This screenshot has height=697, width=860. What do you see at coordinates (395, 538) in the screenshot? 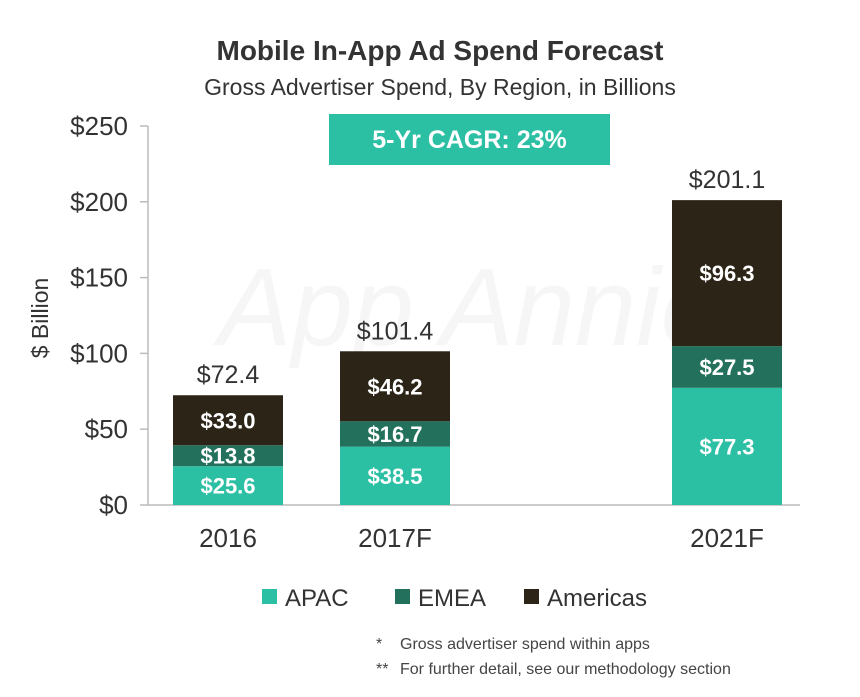
I see `x-category-label: 2017F` at bounding box center [395, 538].